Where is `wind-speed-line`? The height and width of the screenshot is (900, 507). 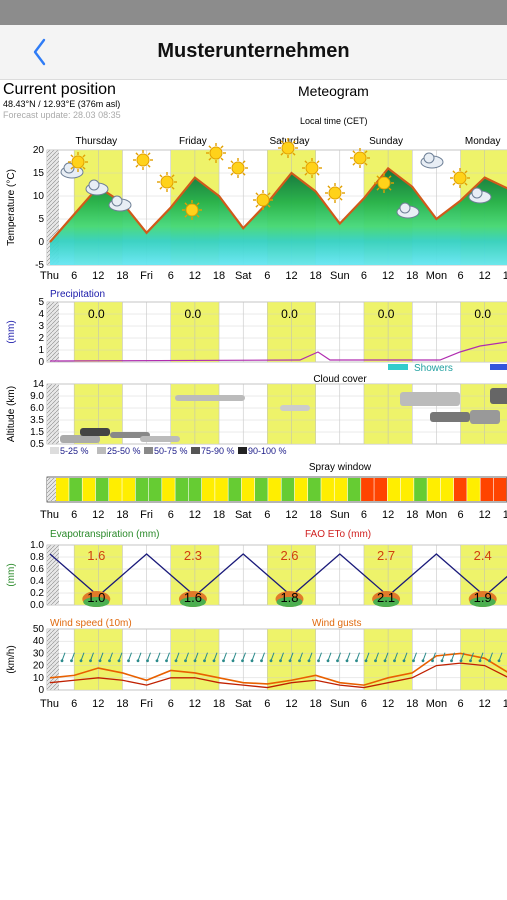 wind-speed-line is located at coordinates (278, 675).